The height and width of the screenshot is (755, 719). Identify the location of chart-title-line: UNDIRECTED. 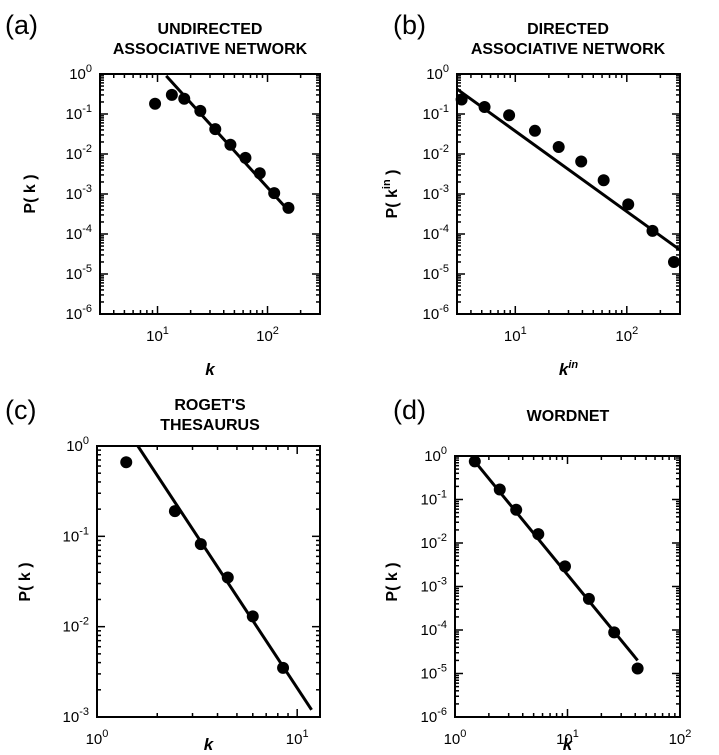
(210, 29).